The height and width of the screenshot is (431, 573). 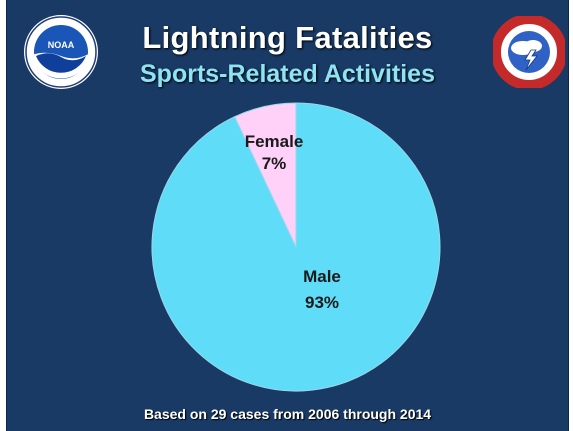 What do you see at coordinates (287, 414) in the screenshot?
I see `footnote: Based on 29 cases from 2006 through 2014` at bounding box center [287, 414].